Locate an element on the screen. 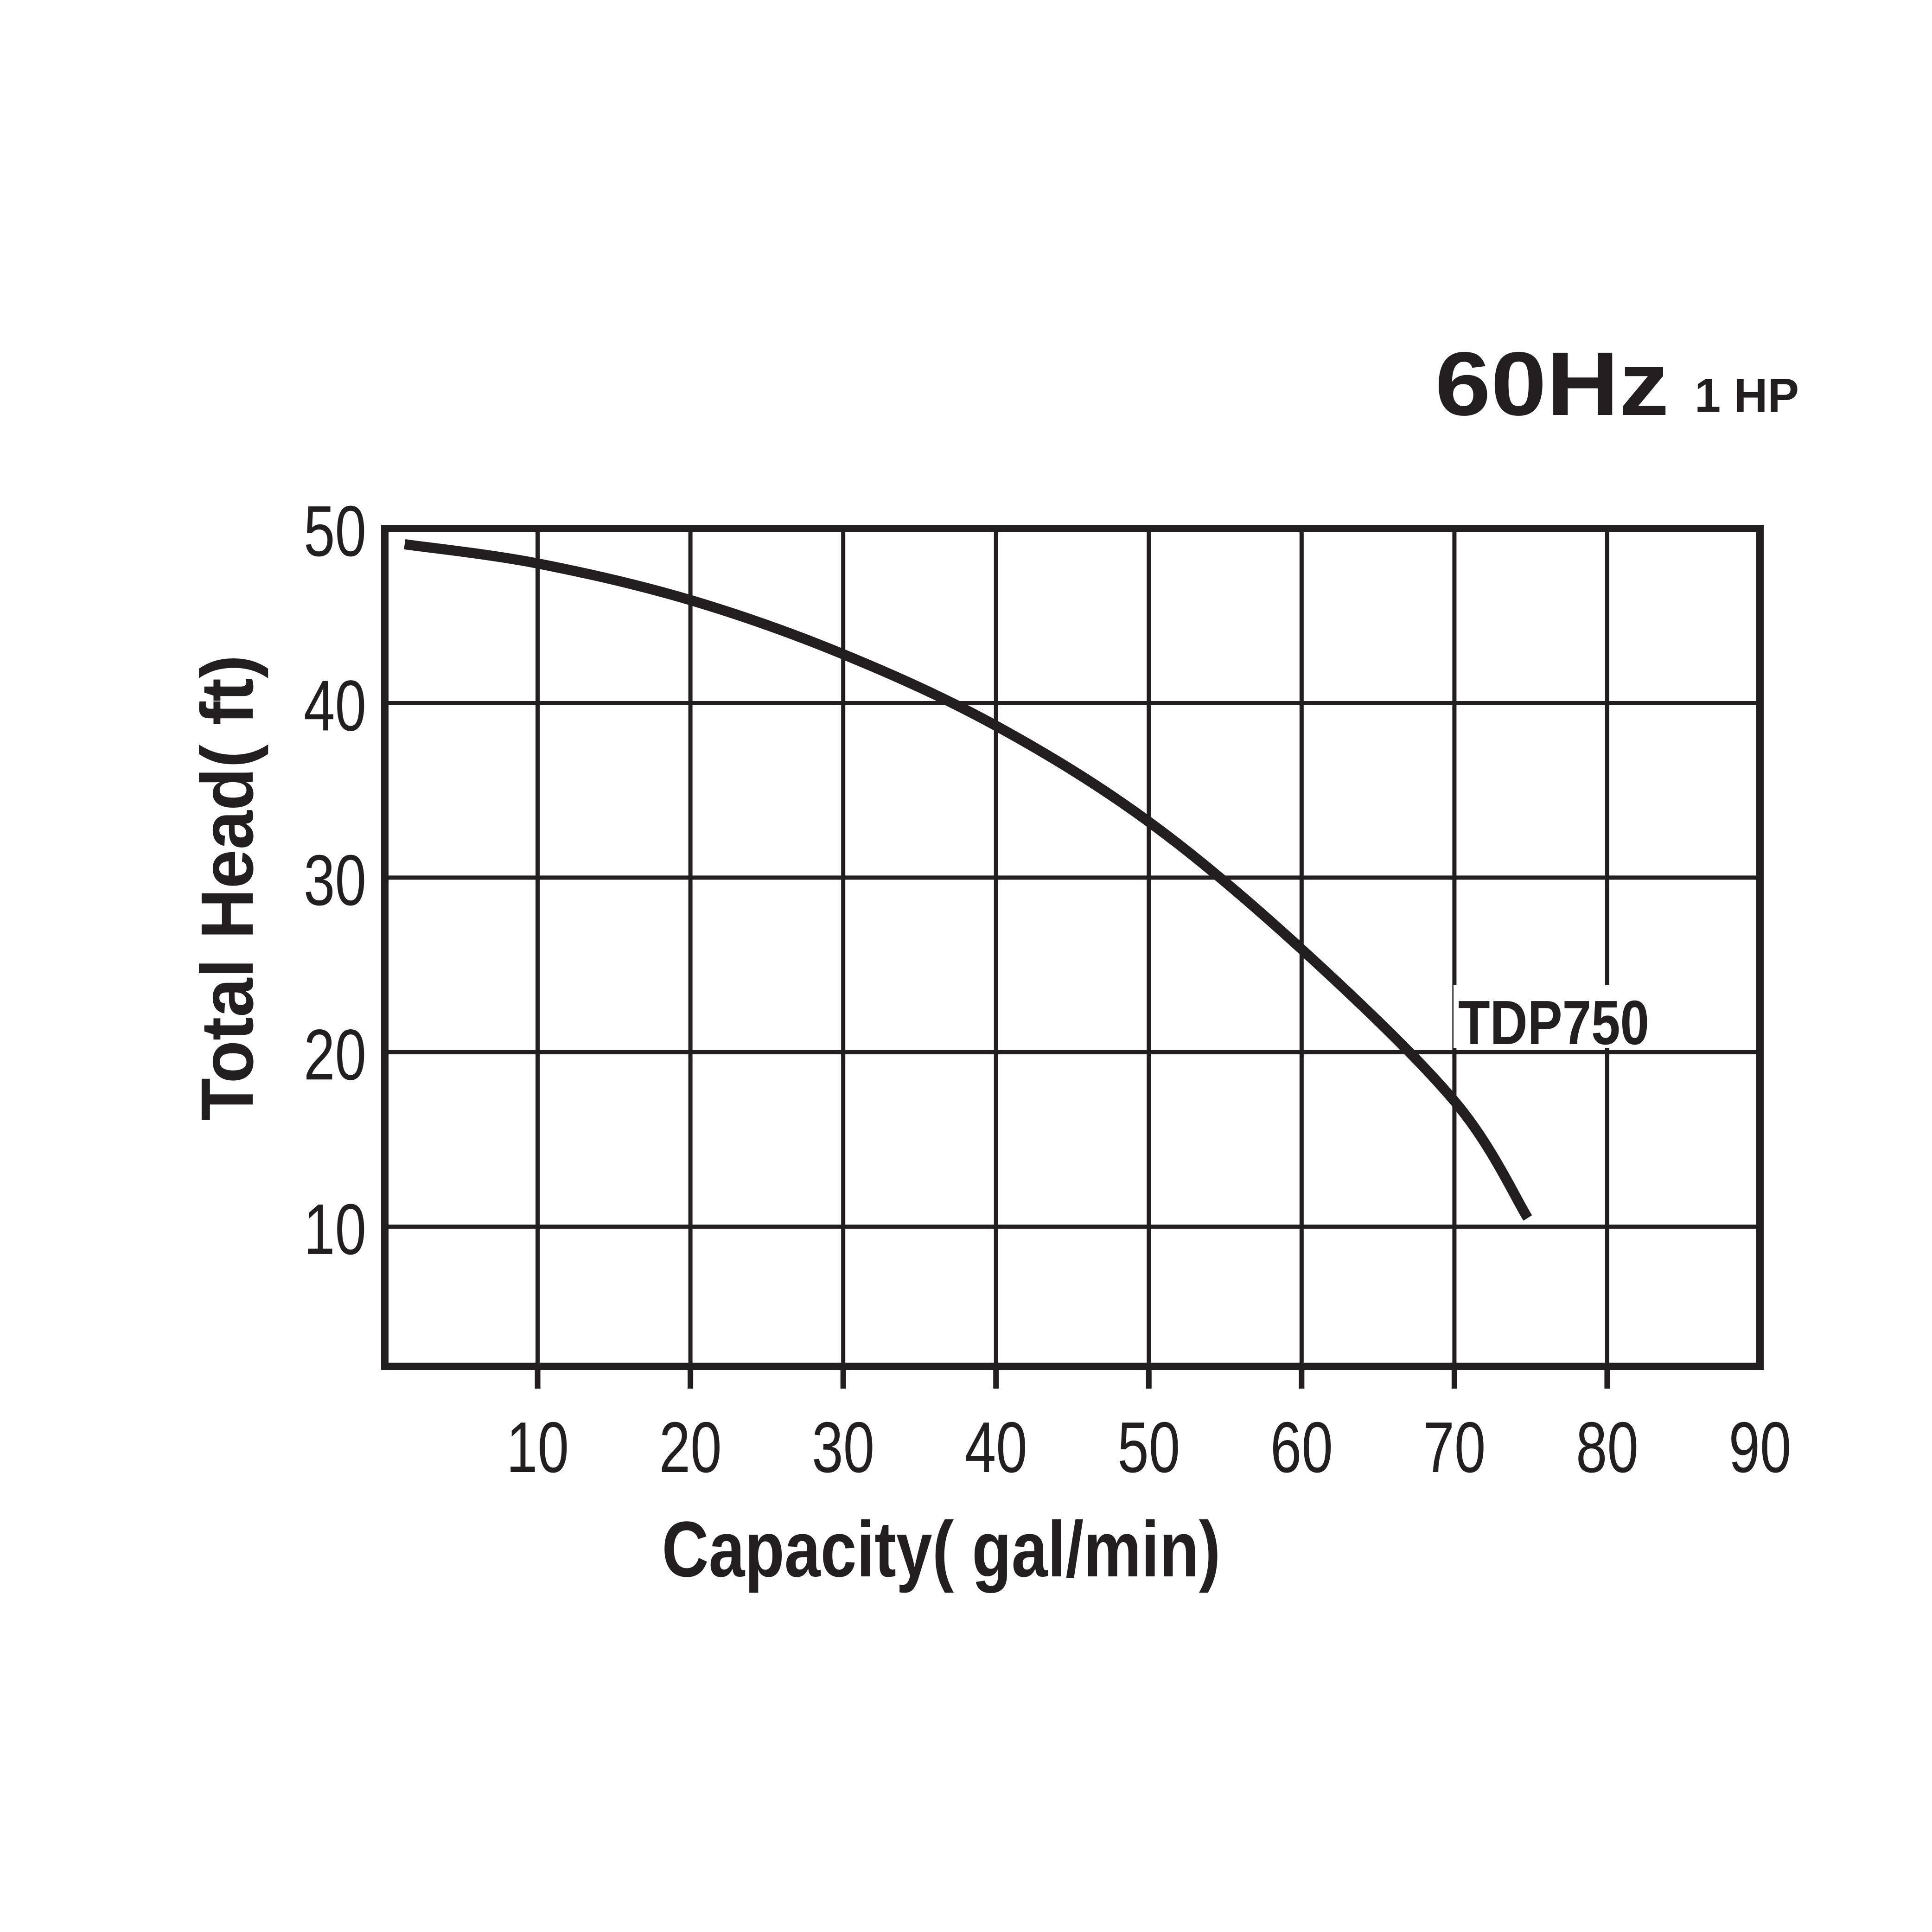 Image resolution: width=1932 pixels, height=1932 pixels. y-tick-label: 10 is located at coordinates (335, 1229).